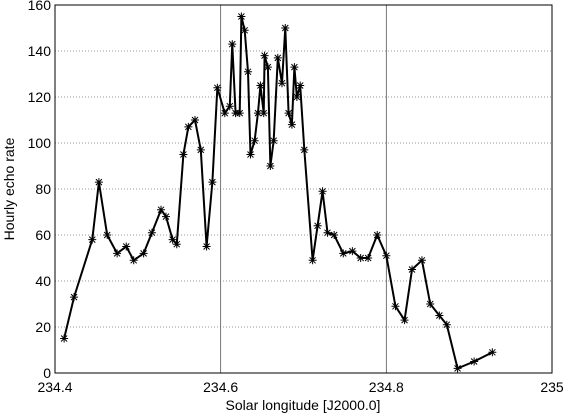  What do you see at coordinates (9, 188) in the screenshot?
I see `y-axis-label: Hourly echo rate` at bounding box center [9, 188].